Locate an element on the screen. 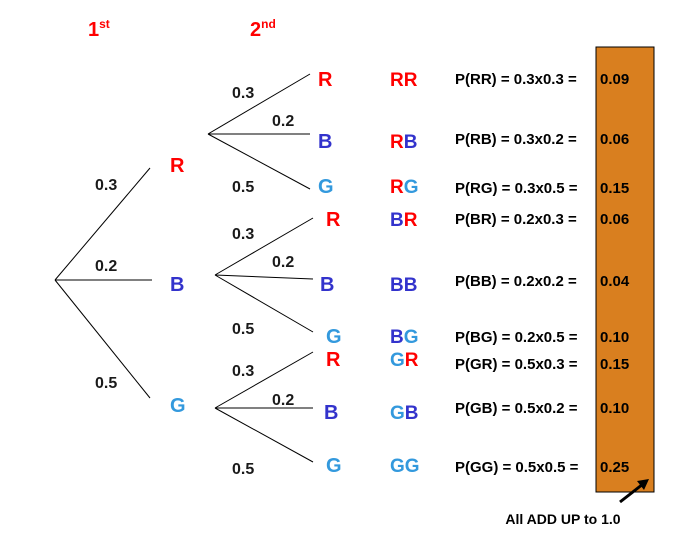  probability-expression: P(GB) = 0.5x0.2 = is located at coordinates (516, 408).